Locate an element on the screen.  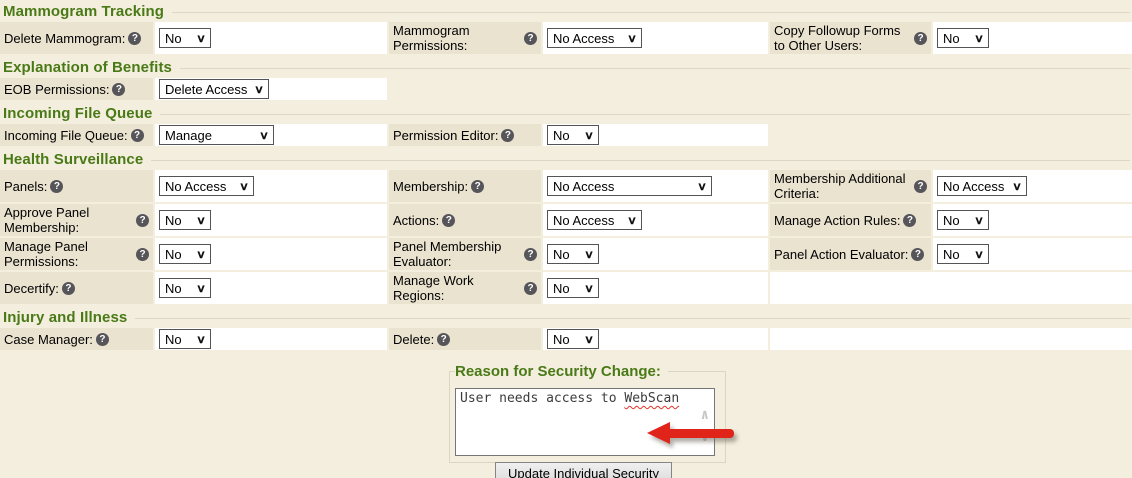
field-value-cell: Delete Access ∨ is located at coordinates (271, 89).